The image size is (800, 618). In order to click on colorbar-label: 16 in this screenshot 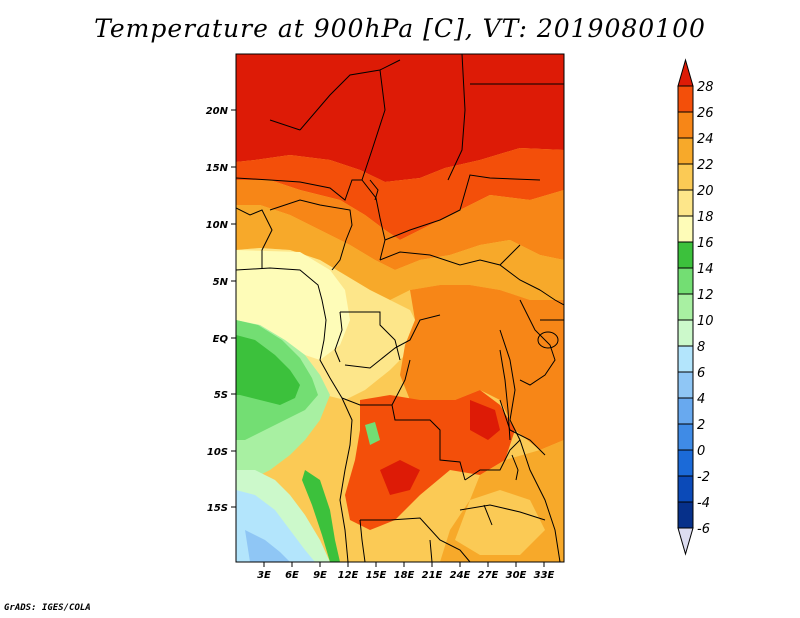, I will do `click(705, 243)`.